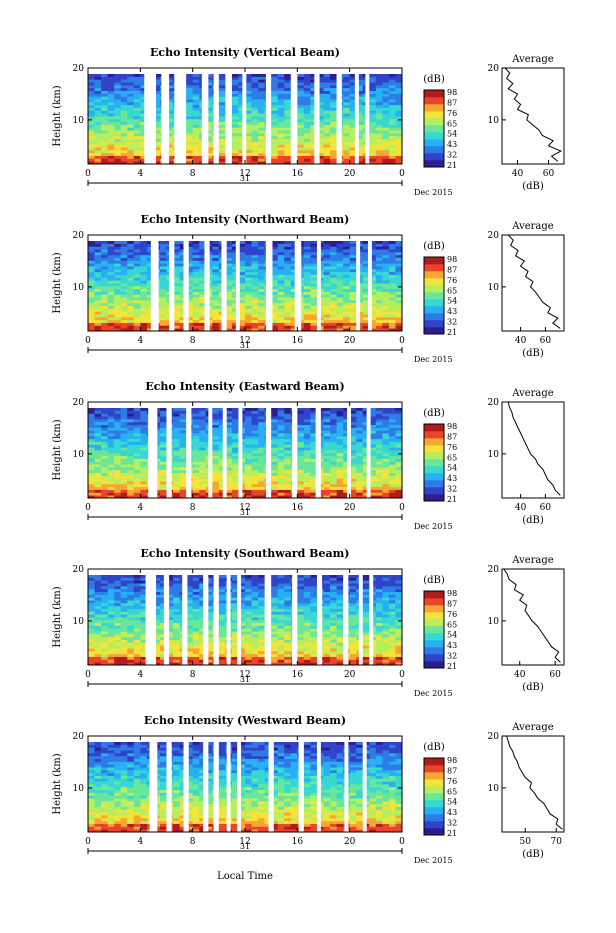 Image resolution: width=616 pixels, height=933 pixels. What do you see at coordinates (245, 450) in the screenshot?
I see `heatmap` at bounding box center [245, 450].